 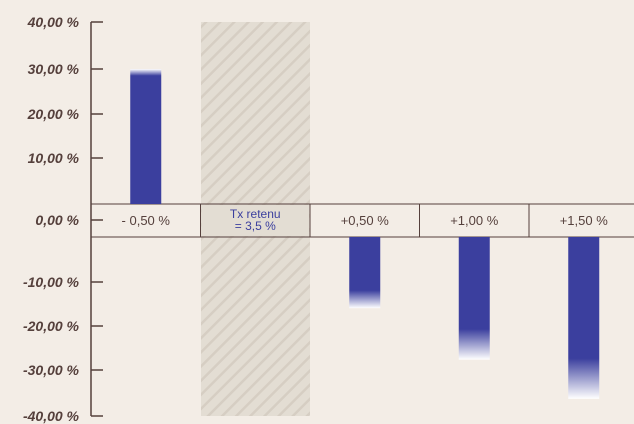 What do you see at coordinates (53, 22) in the screenshot?
I see `y-tick-label: 40,00 %` at bounding box center [53, 22].